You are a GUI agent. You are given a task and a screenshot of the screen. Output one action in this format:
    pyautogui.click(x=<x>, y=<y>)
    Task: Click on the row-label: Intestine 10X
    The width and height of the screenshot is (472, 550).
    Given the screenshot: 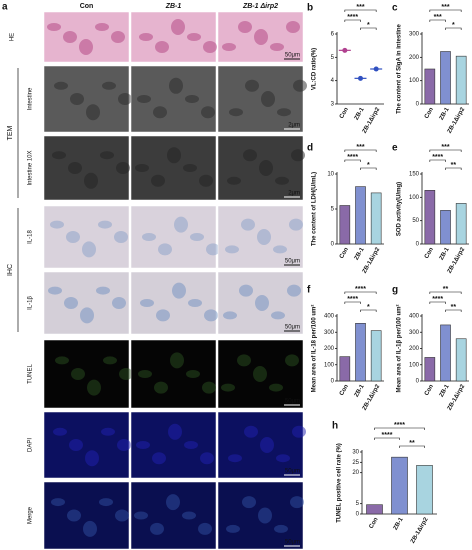 What is the action you would take?
    pyautogui.click(x=31, y=167)
    